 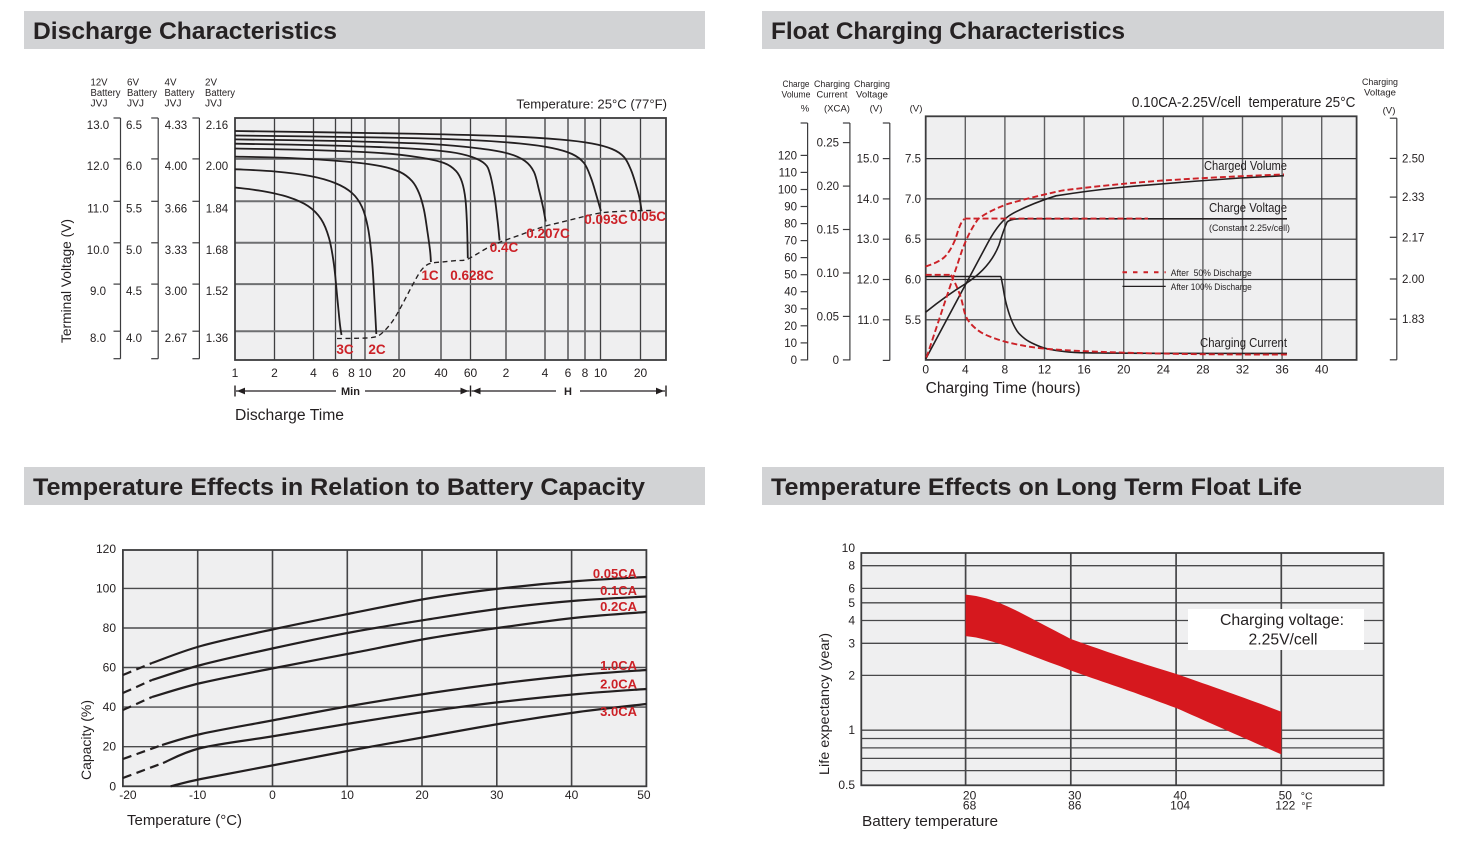 What do you see at coordinates (648, 216) in the screenshot?
I see `svg-text: 0.05C` at bounding box center [648, 216].